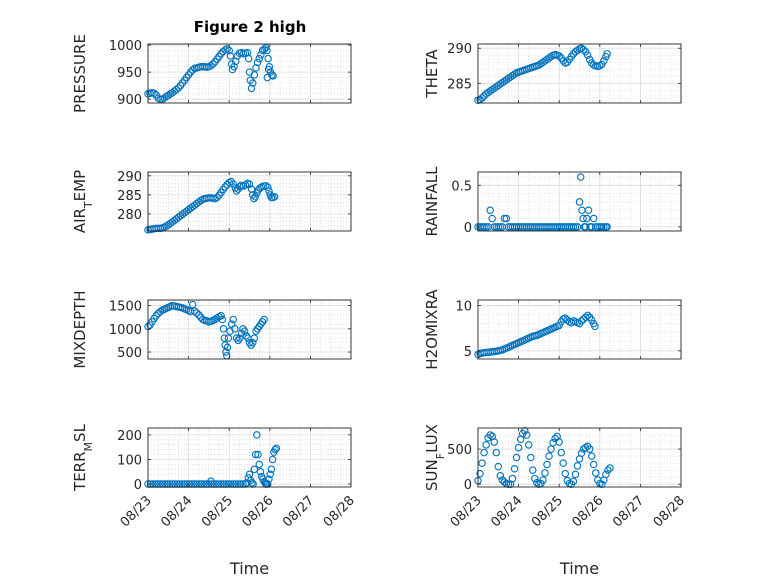 The image size is (778, 583). I want to click on y-axis-label: AIRTEMP, so click(83, 201).